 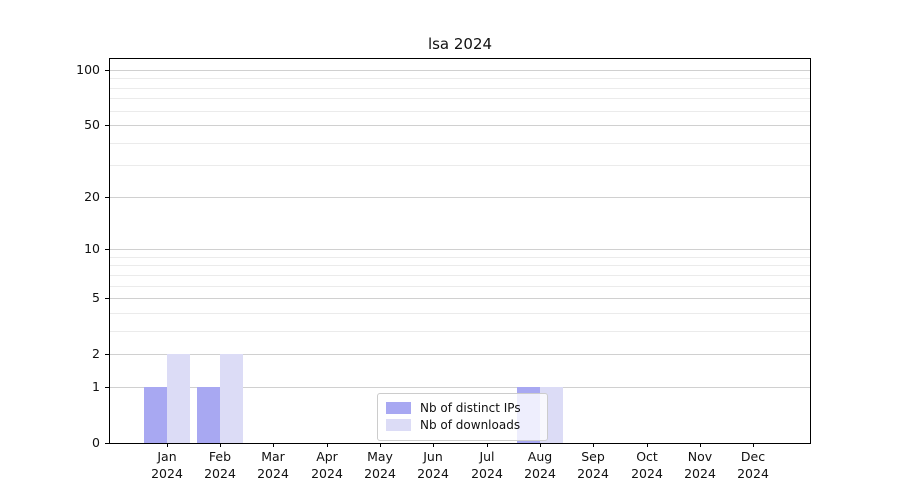 I want to click on x-tick-month: Jan, so click(x=167, y=456).